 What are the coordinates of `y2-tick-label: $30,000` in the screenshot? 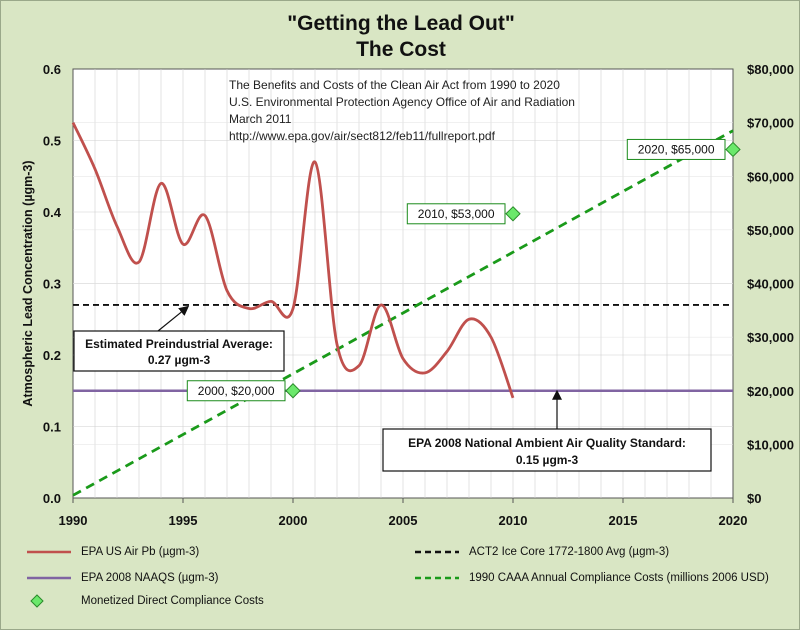 It's located at (770, 337).